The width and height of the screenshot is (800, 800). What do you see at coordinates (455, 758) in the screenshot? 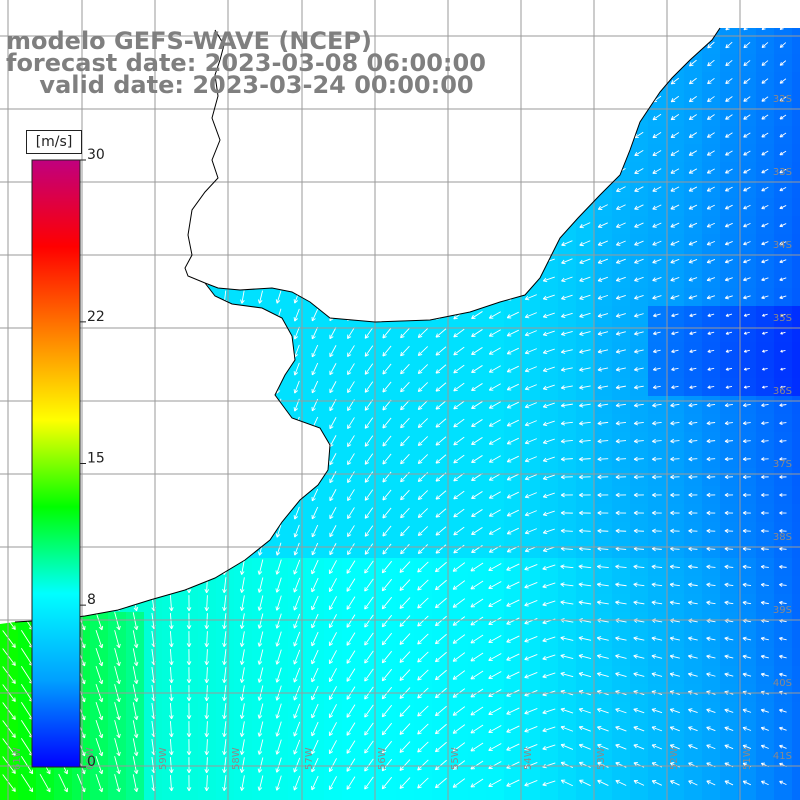
I see `lon-label: 55W` at bounding box center [455, 758].